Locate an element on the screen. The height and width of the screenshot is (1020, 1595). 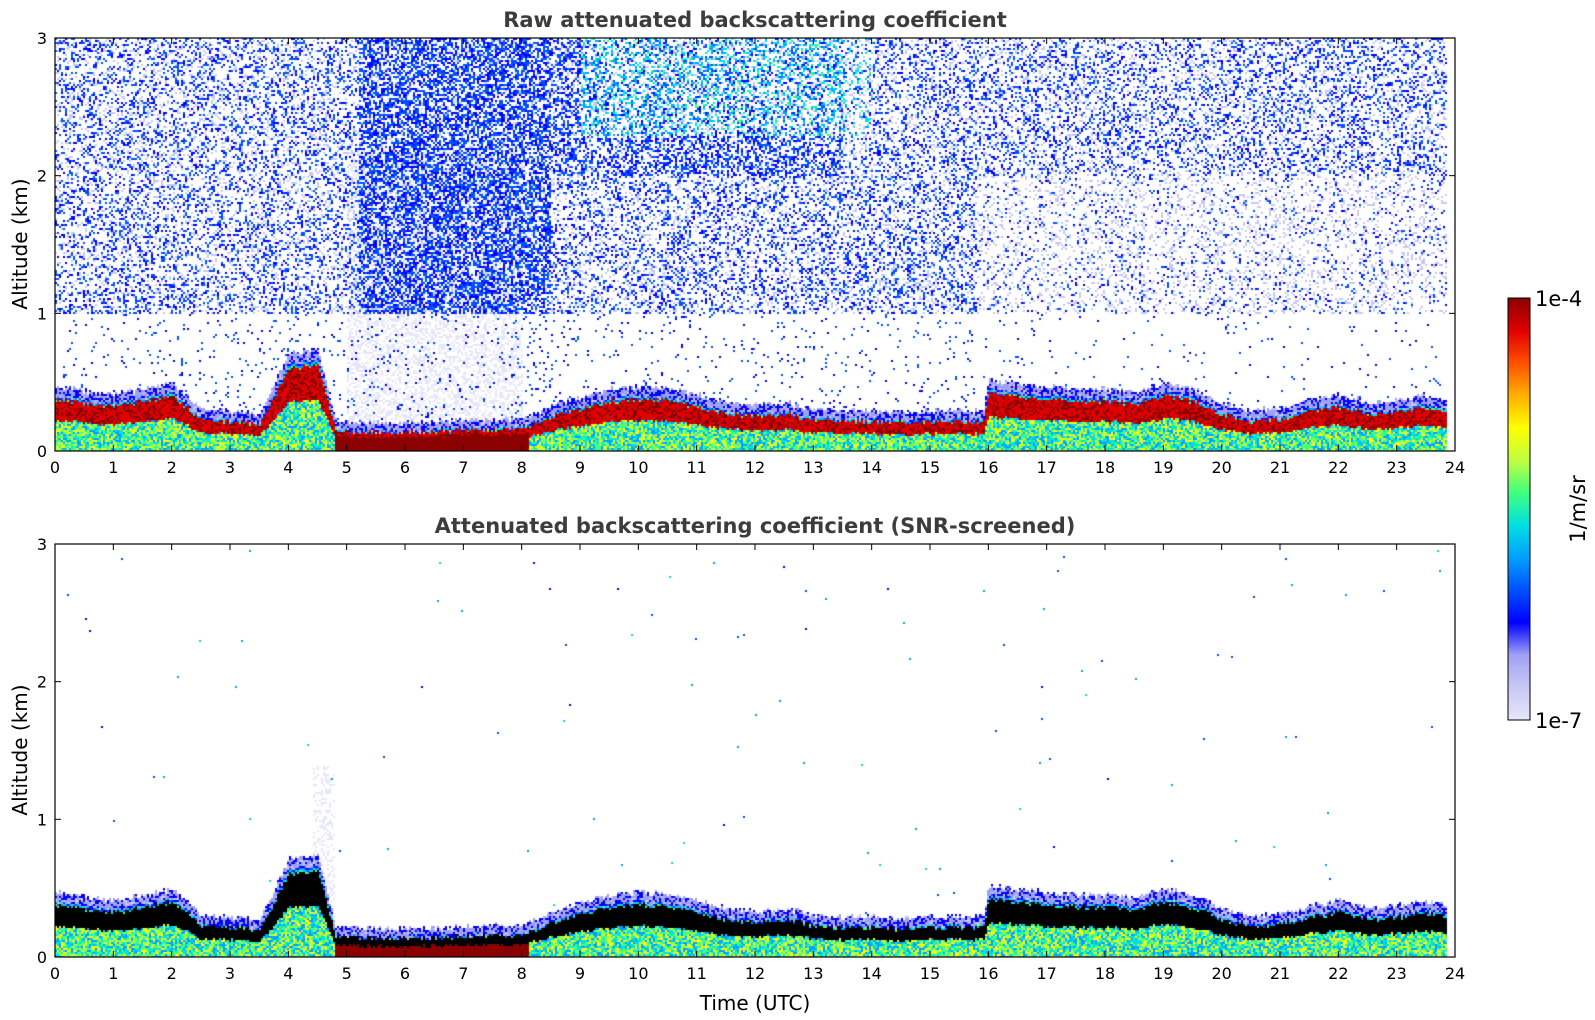
x-axis-label: Time (UTC) is located at coordinates (755, 1003).